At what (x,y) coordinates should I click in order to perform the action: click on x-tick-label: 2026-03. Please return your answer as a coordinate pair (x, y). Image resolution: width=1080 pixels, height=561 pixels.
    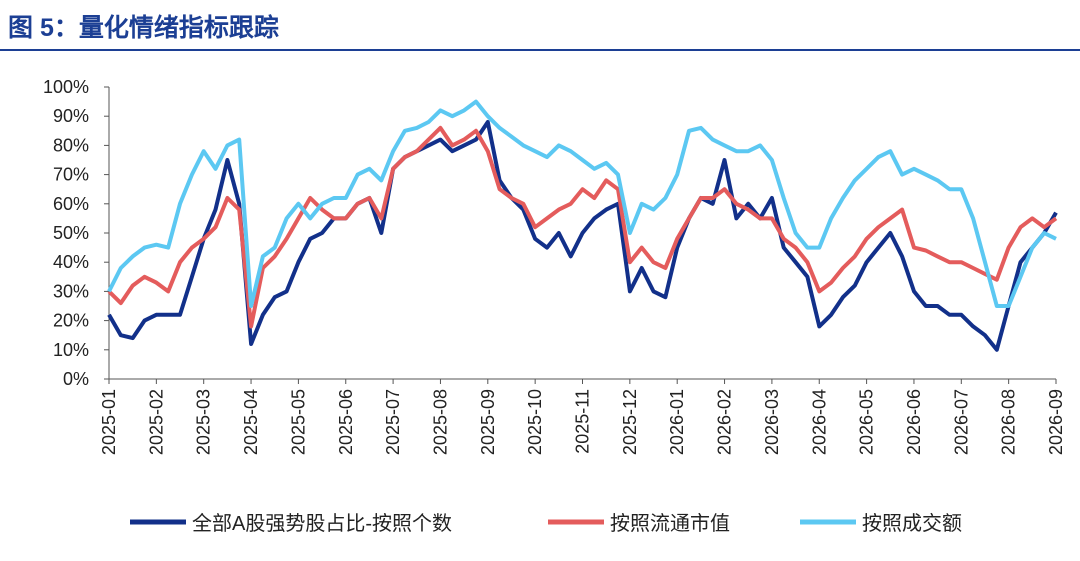
    Looking at the image, I should click on (772, 422).